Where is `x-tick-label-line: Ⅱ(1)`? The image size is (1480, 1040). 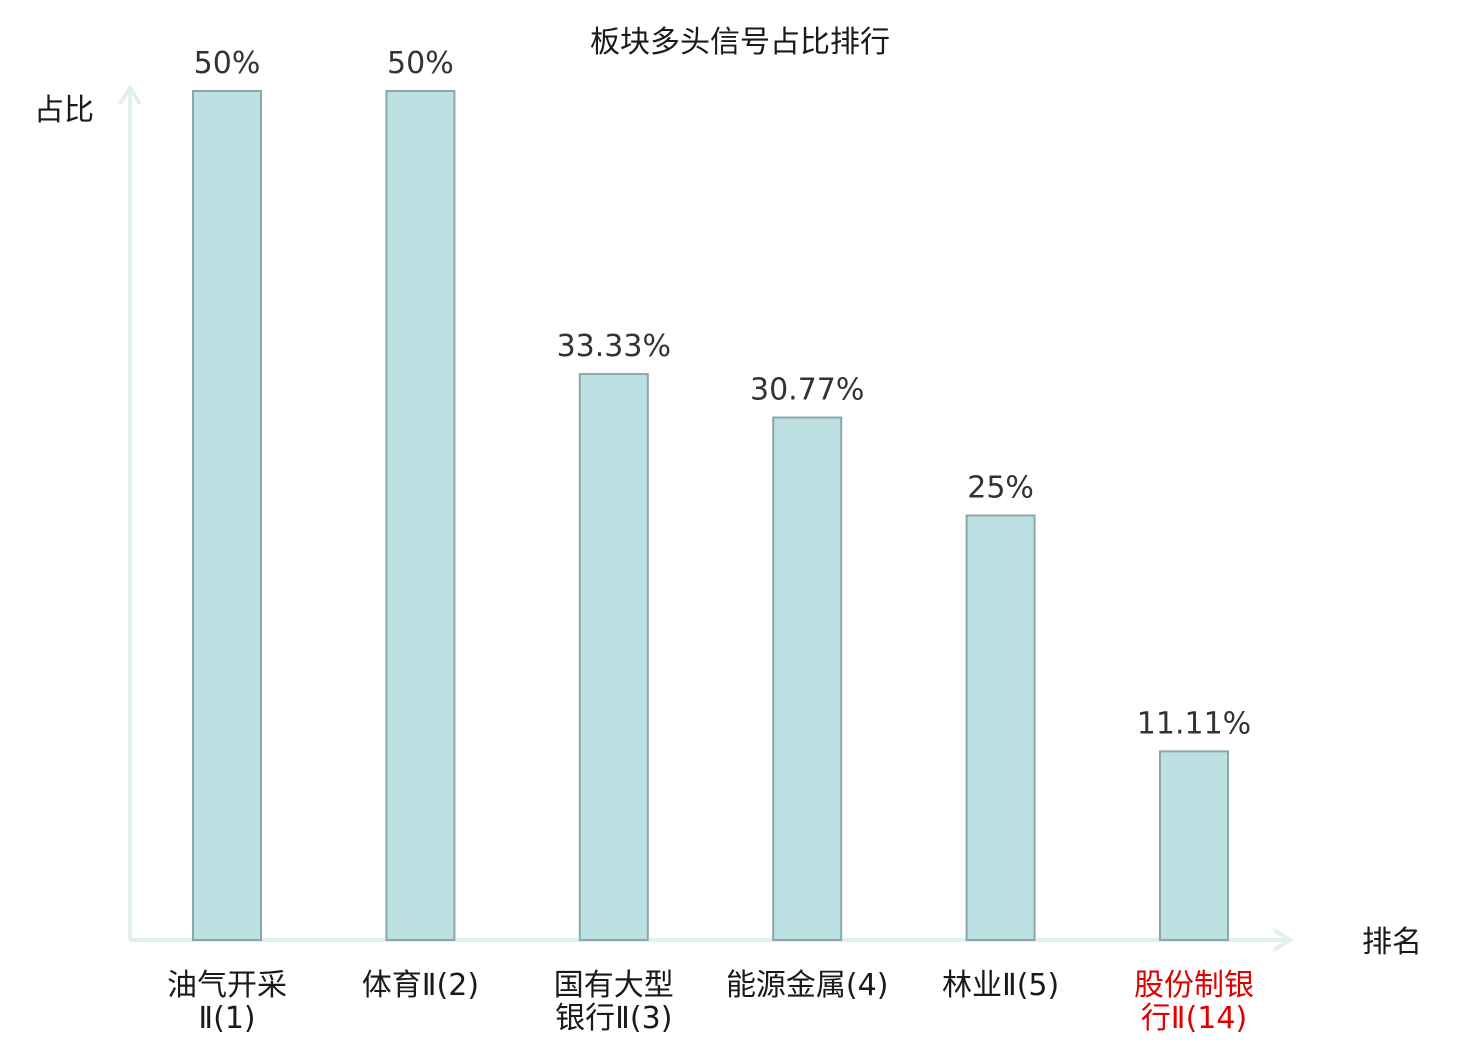 x-tick-label-line: Ⅱ(1) is located at coordinates (226, 1018).